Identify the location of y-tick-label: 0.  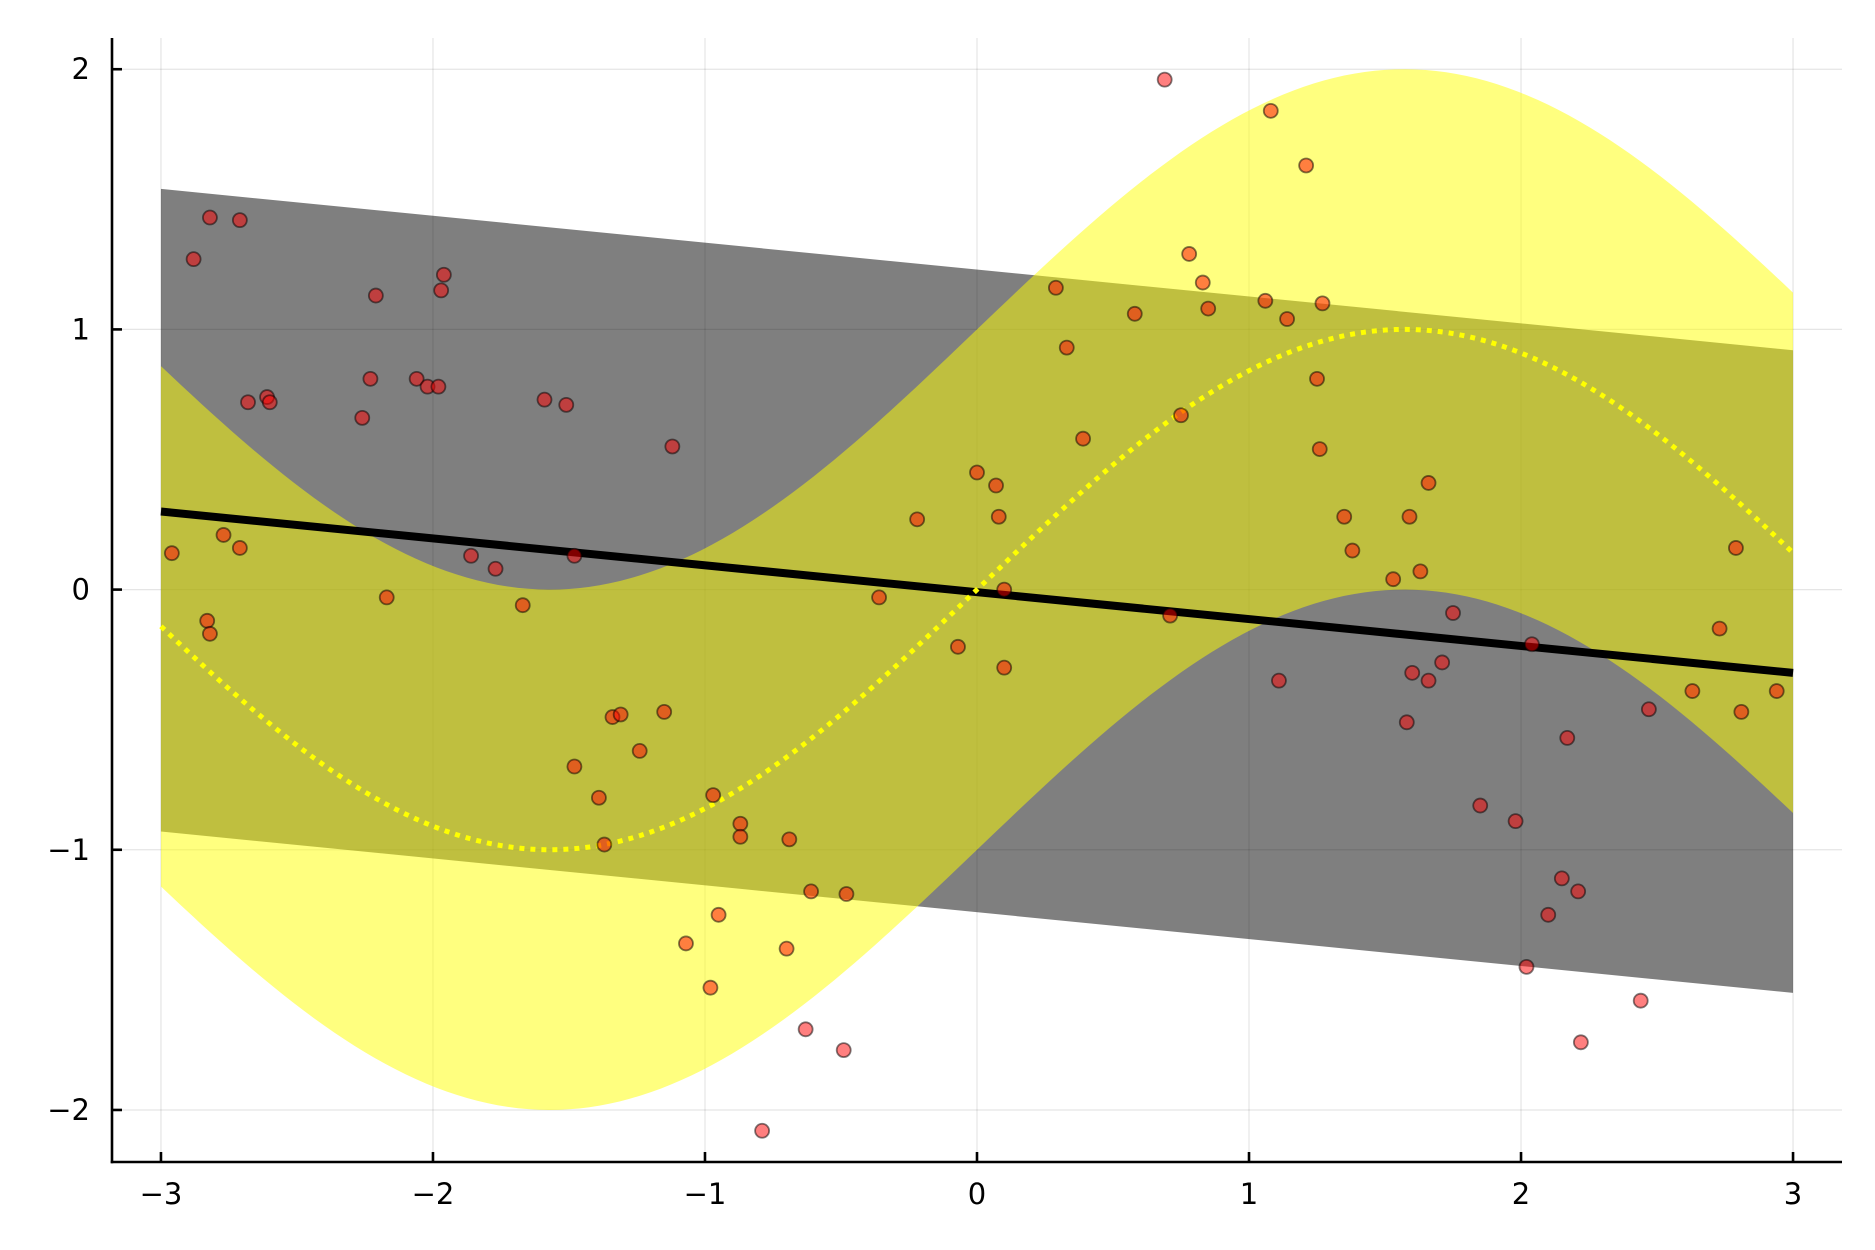
(81, 590).